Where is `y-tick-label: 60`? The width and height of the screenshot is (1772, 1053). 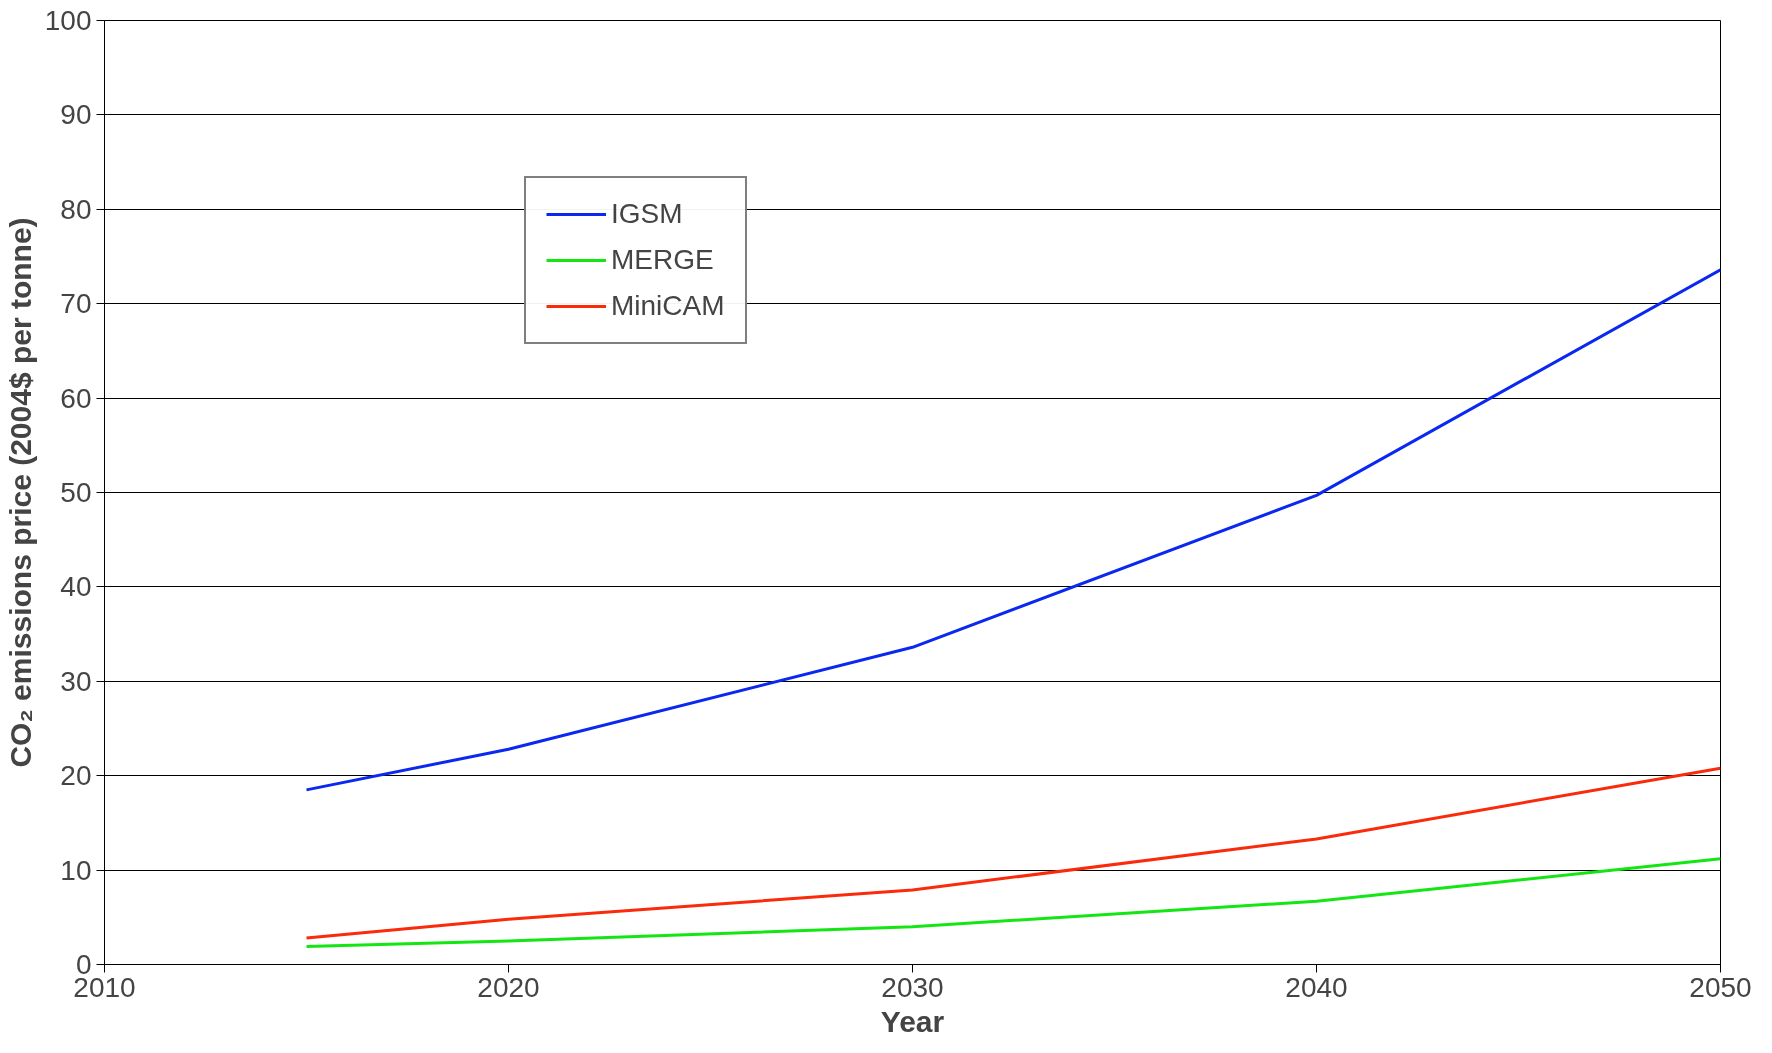
y-tick-label: 60 is located at coordinates (76, 398).